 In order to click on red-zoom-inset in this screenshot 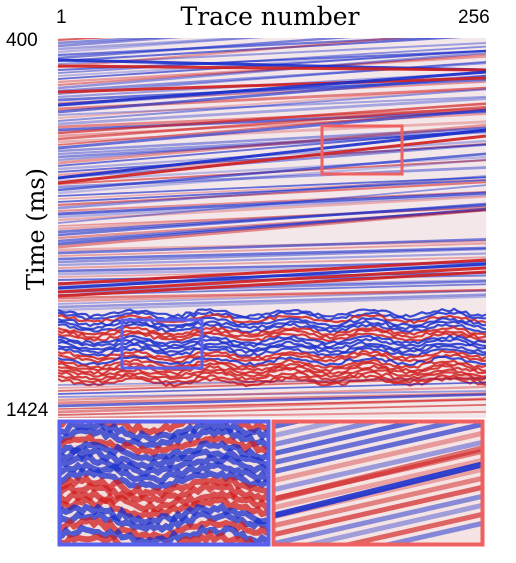, I will do `click(378, 483)`.